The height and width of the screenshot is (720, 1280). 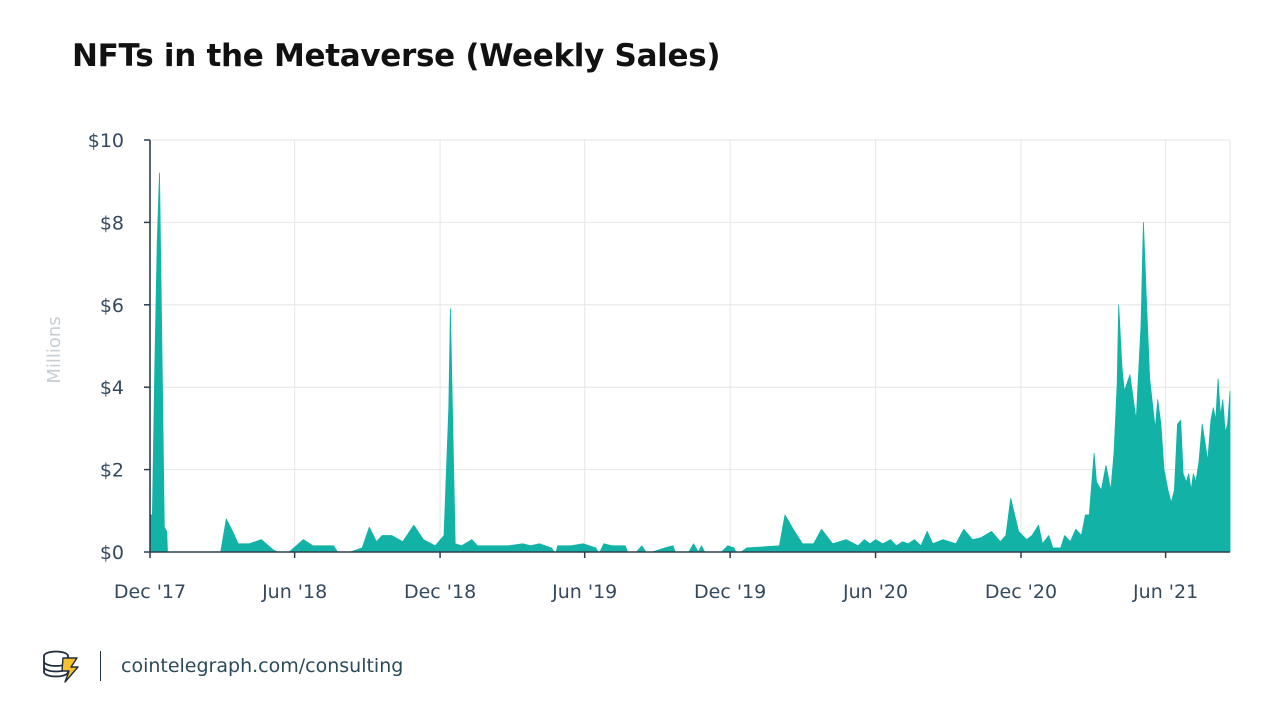 What do you see at coordinates (112, 223) in the screenshot?
I see `y-tick-label: $8` at bounding box center [112, 223].